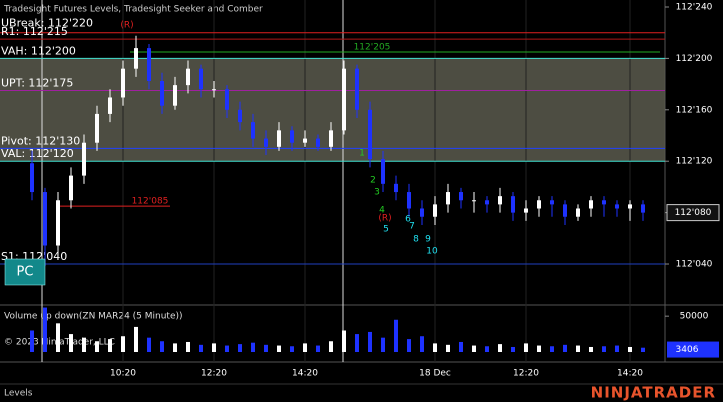 Image resolution: width=723 pixels, height=402 pixels. I want to click on volume-current-tag, so click(693, 349).